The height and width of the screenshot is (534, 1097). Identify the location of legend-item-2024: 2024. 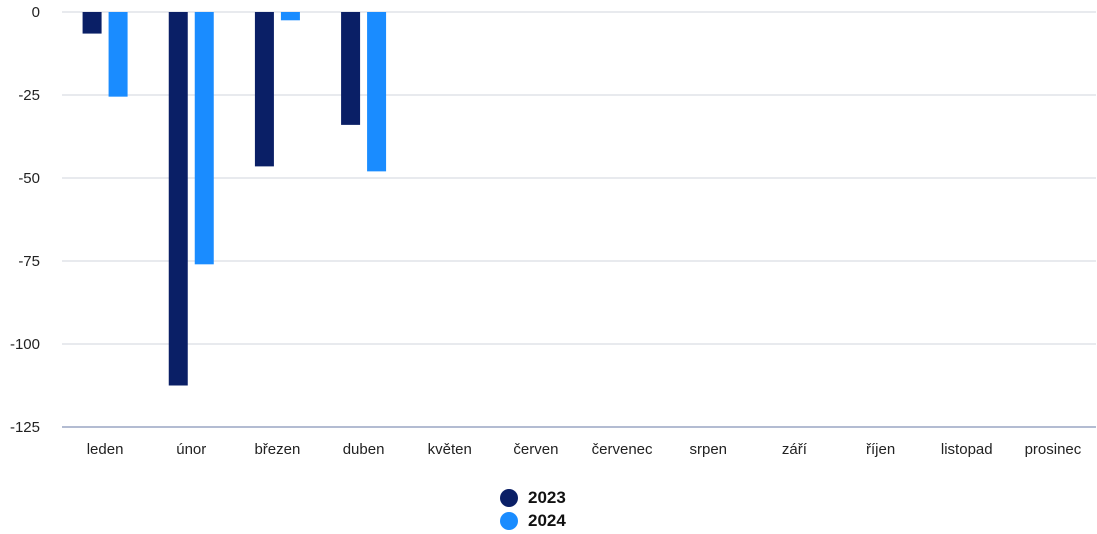
(560, 520).